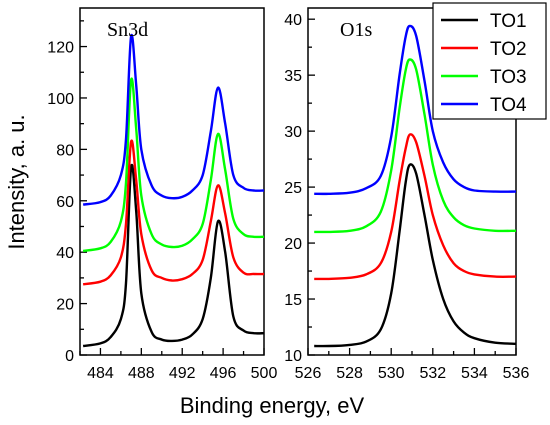  Describe the element at coordinates (293, 76) in the screenshot. I see `o1s-y-tick-label: 35` at that location.